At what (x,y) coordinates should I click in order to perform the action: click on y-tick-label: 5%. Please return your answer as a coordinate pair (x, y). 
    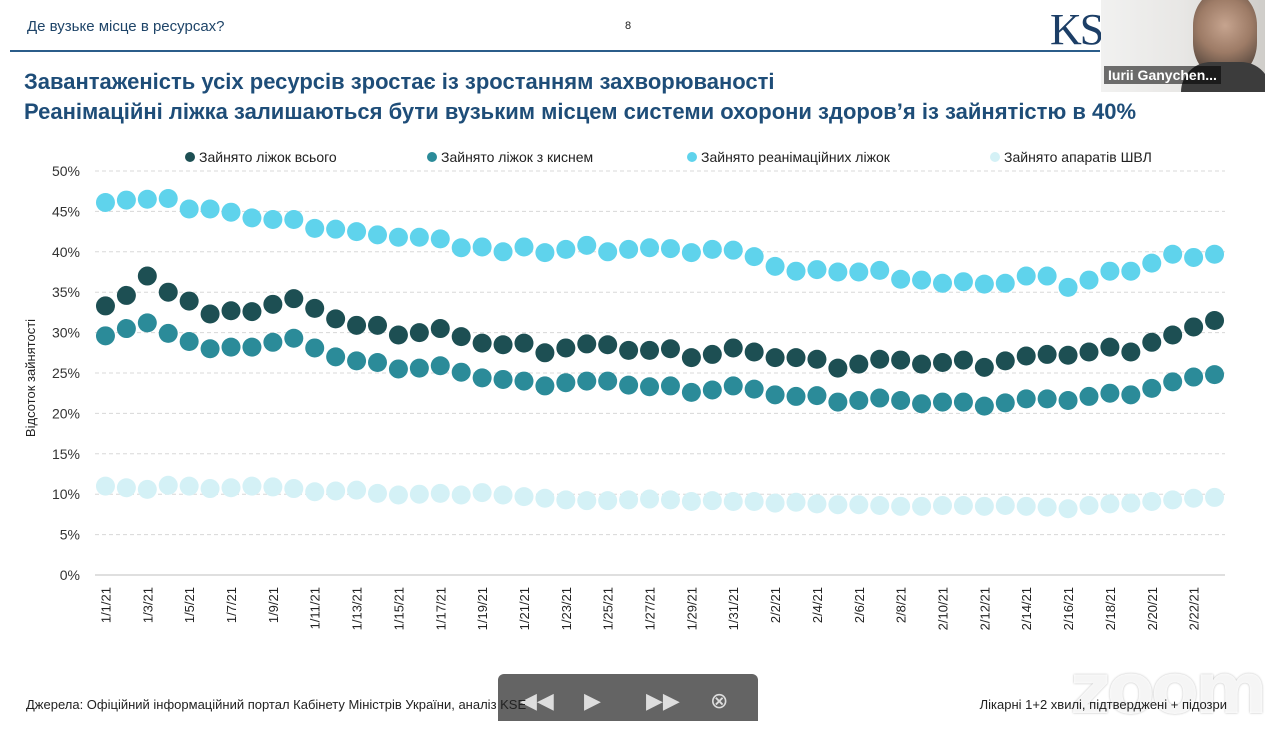
    Looking at the image, I should click on (70, 535).